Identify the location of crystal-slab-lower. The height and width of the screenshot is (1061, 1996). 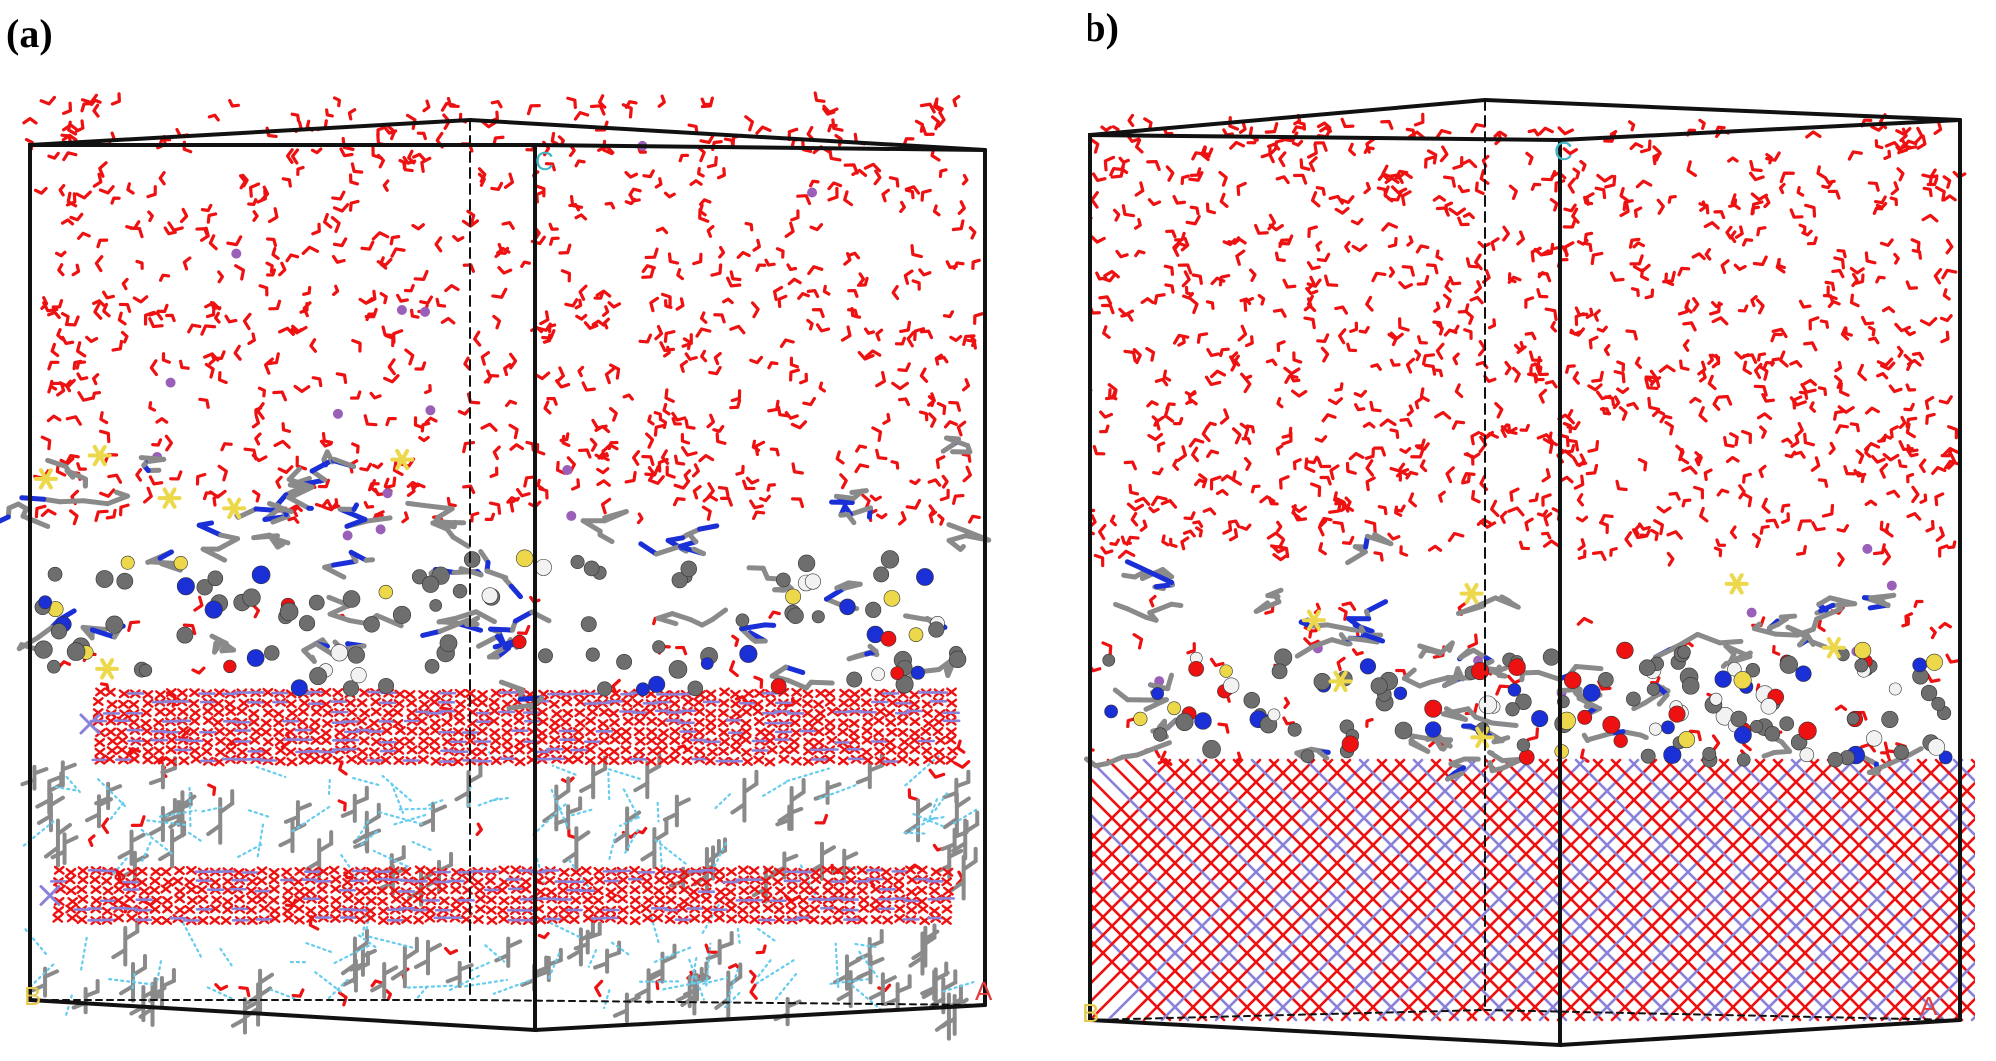
(497, 895).